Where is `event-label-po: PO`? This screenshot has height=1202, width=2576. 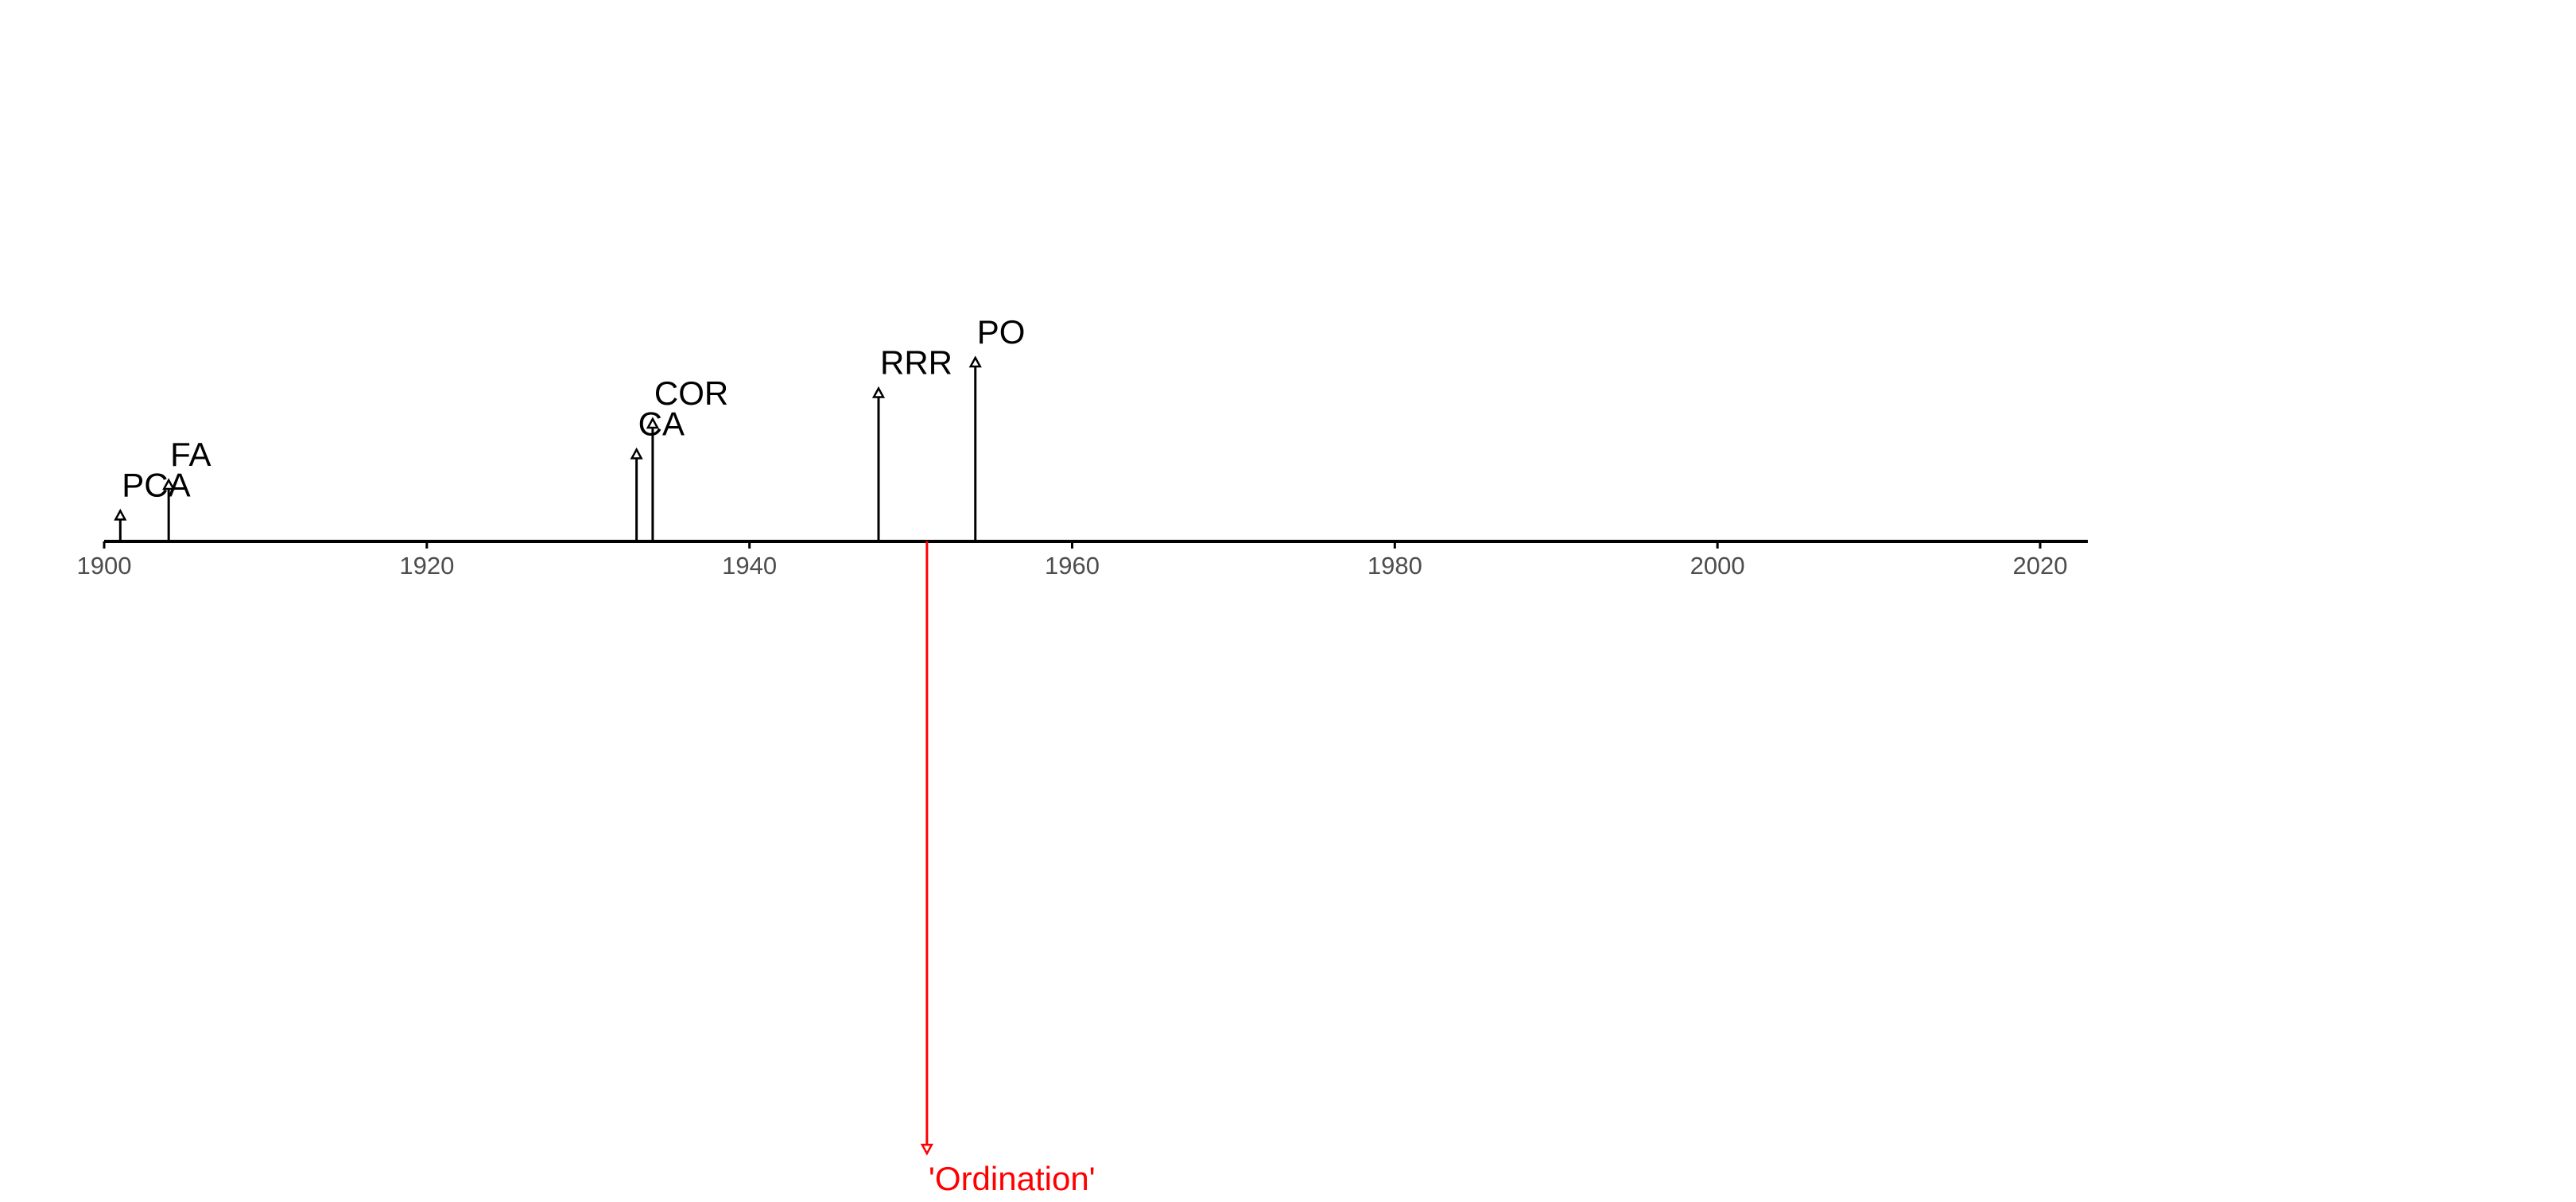 event-label-po: PO is located at coordinates (1002, 332).